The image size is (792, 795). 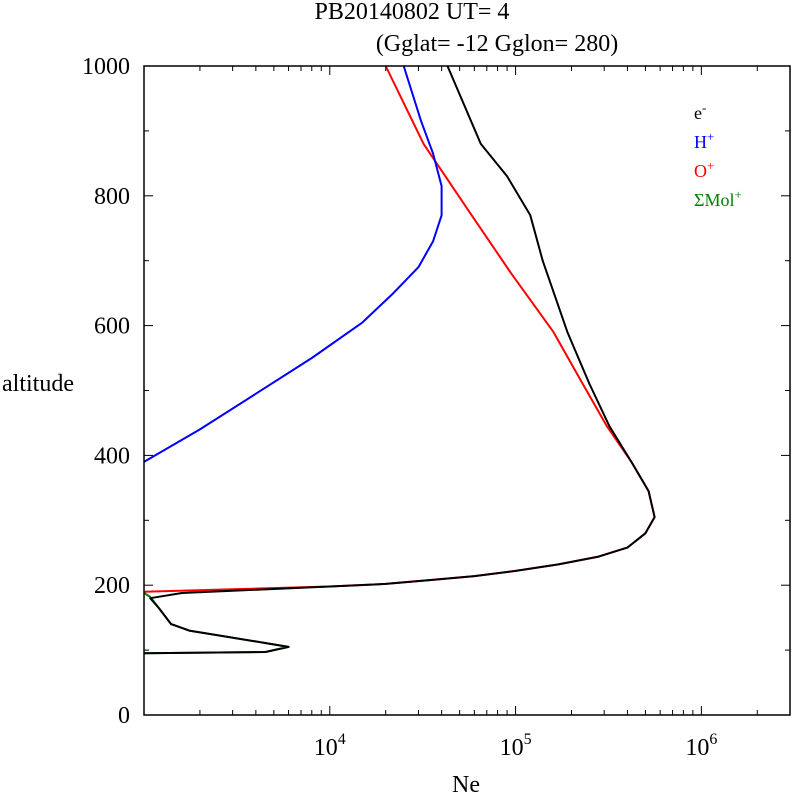 What do you see at coordinates (112, 197) in the screenshot?
I see `y-tick-label: 800` at bounding box center [112, 197].